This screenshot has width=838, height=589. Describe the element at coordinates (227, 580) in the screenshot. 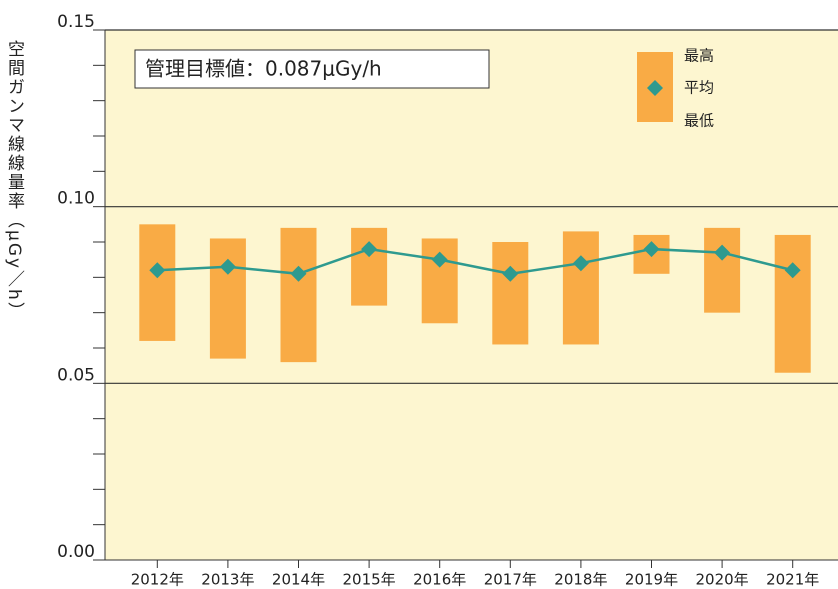

I see `x-tick-label: 2013年` at that location.